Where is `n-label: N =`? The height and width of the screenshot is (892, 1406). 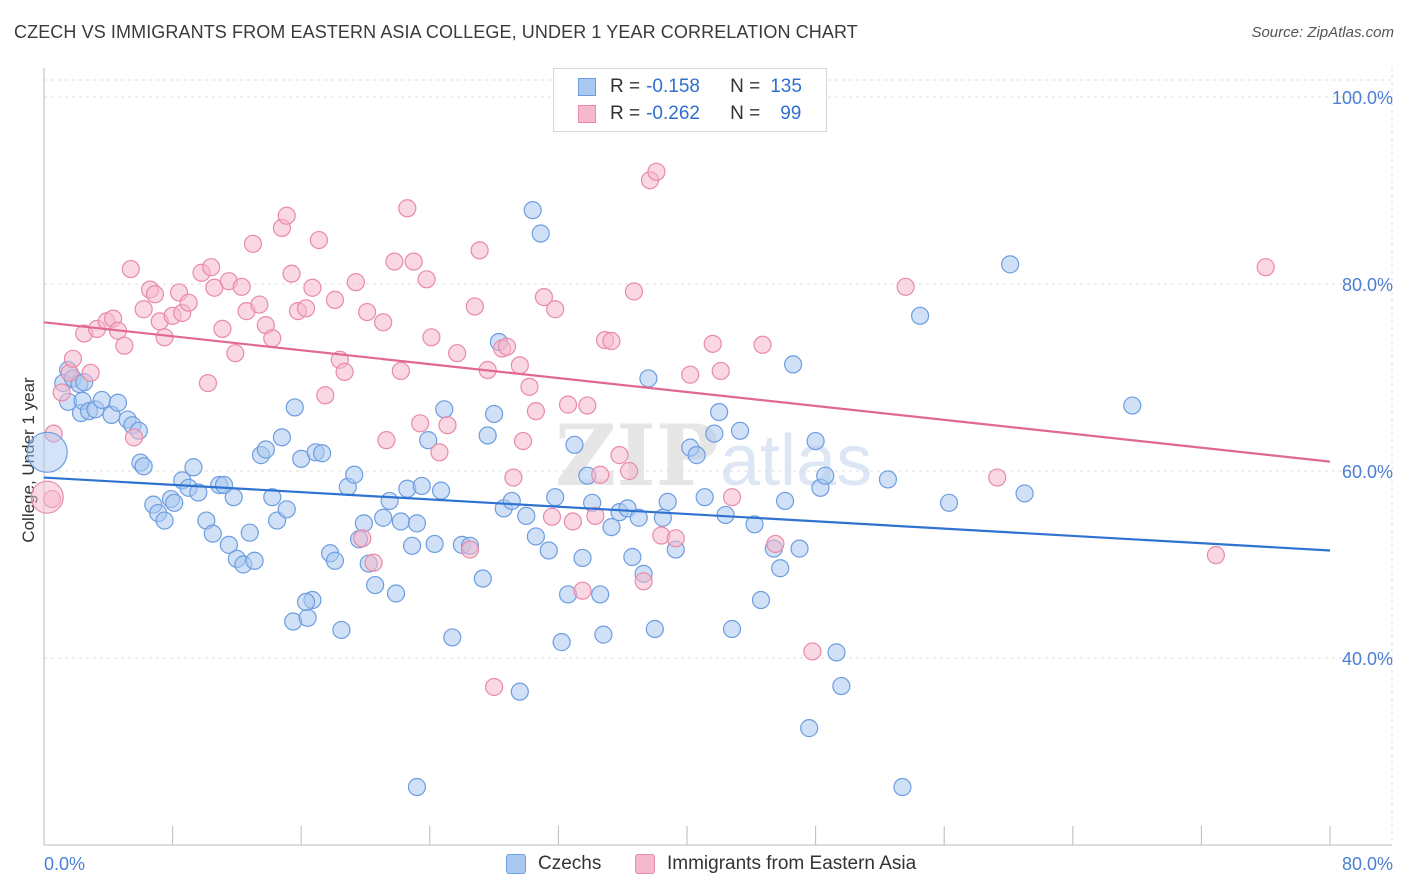
n-label: N = is located at coordinates (745, 113).